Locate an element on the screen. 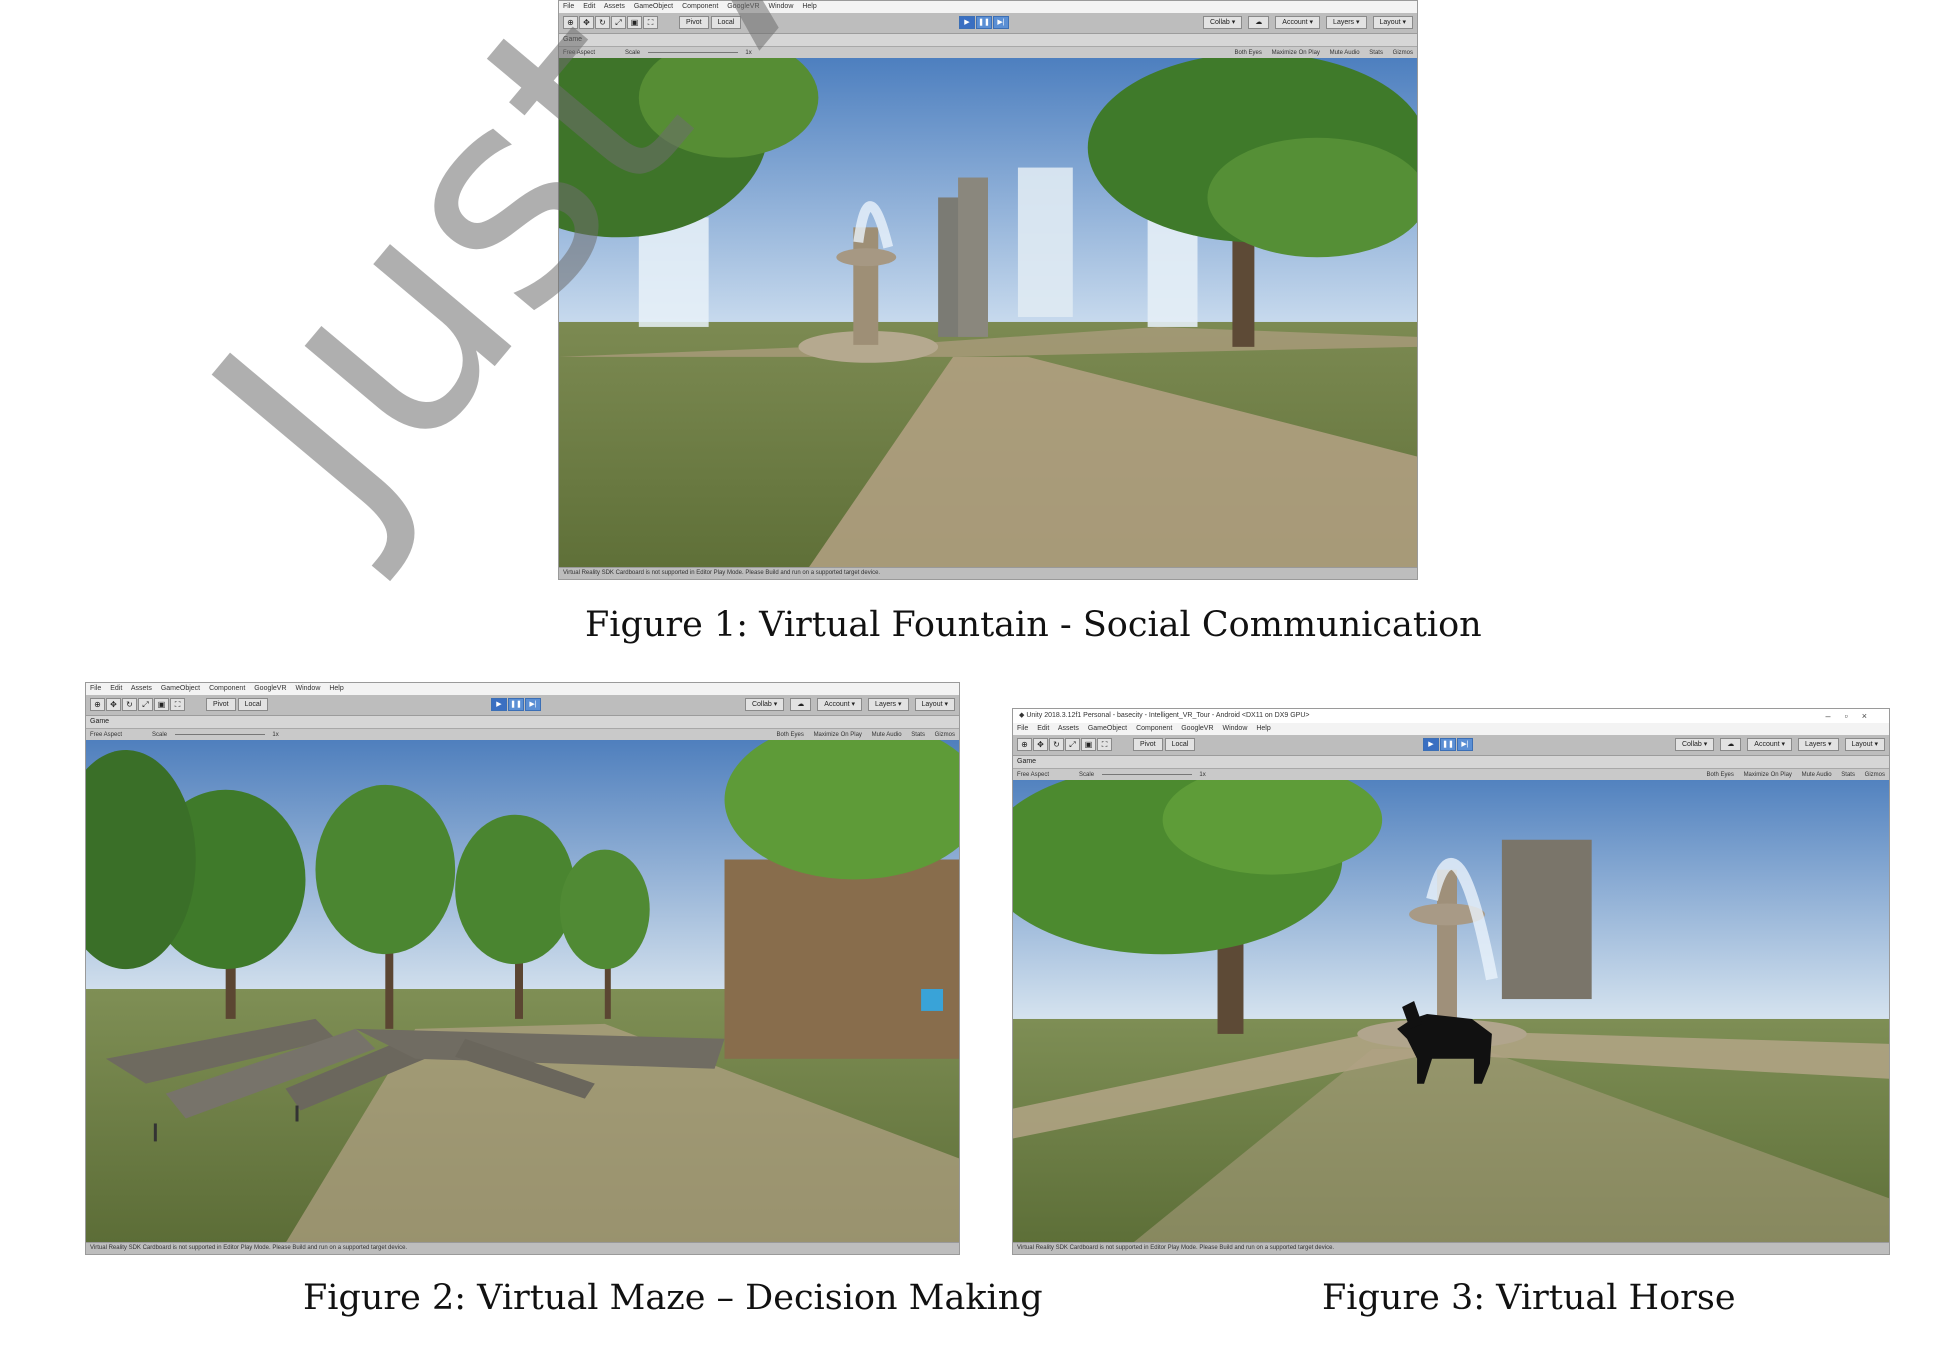 Image resolution: width=1940 pixels, height=1352 pixels. close-icon: × is located at coordinates (1871, 716).